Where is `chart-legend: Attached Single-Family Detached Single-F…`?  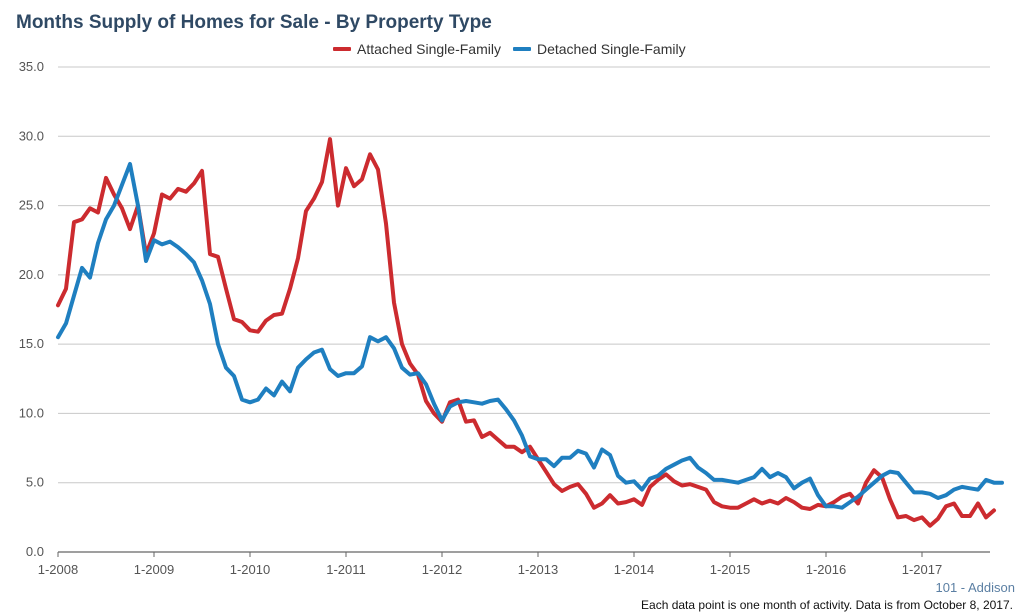
chart-legend: Attached Single-Family Detached Single-F… is located at coordinates (509, 49).